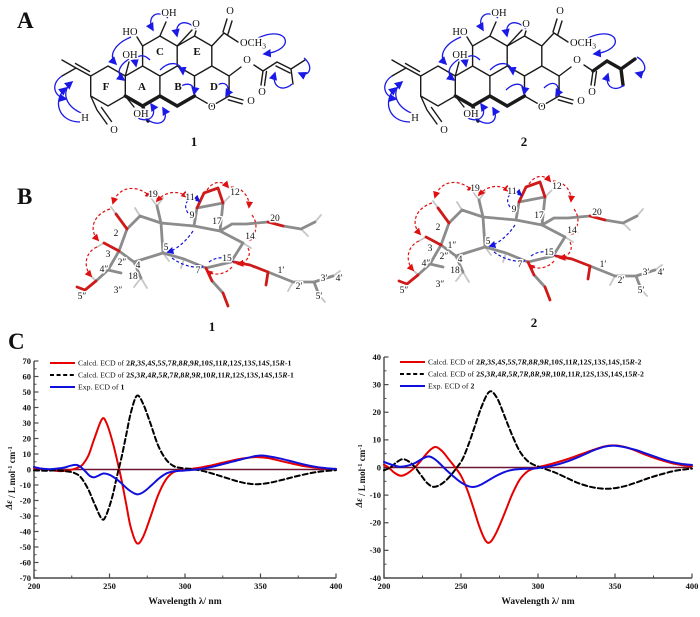  I want to click on atom-number: 11, so click(511, 192).